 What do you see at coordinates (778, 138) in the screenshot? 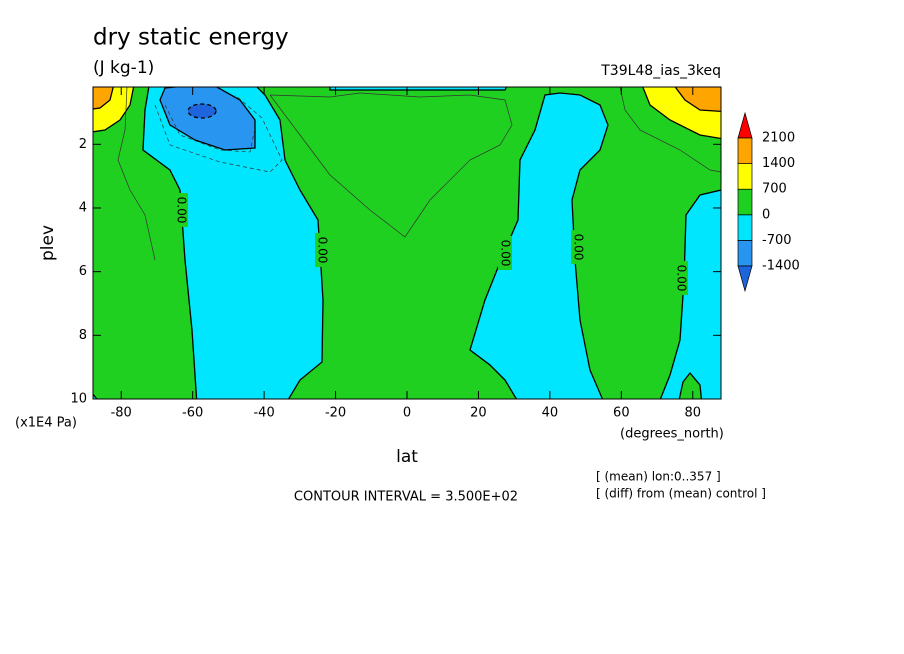
I see `colorbar-label: 2100` at bounding box center [778, 138].